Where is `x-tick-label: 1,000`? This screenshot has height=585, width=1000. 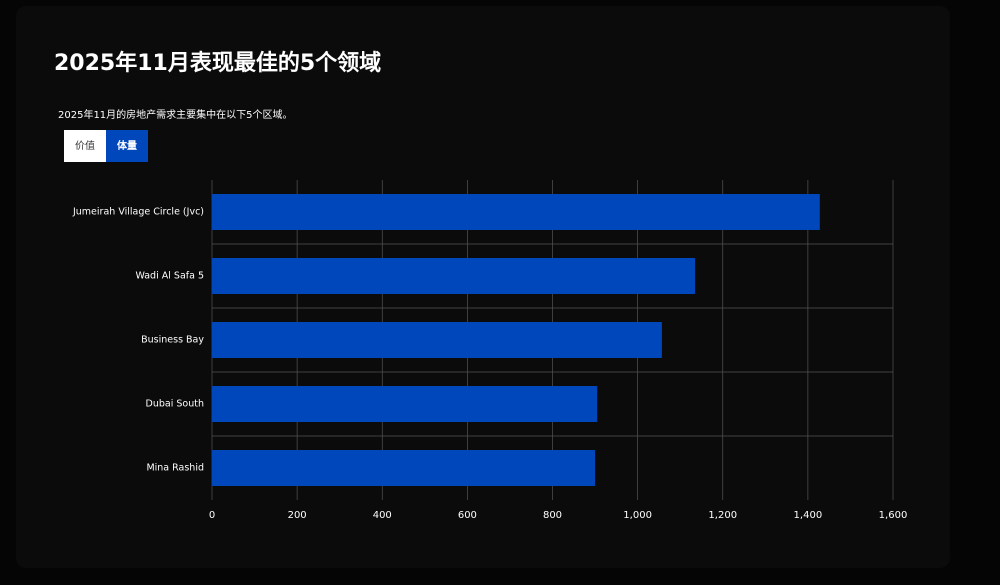
x-tick-label: 1,000 is located at coordinates (637, 515).